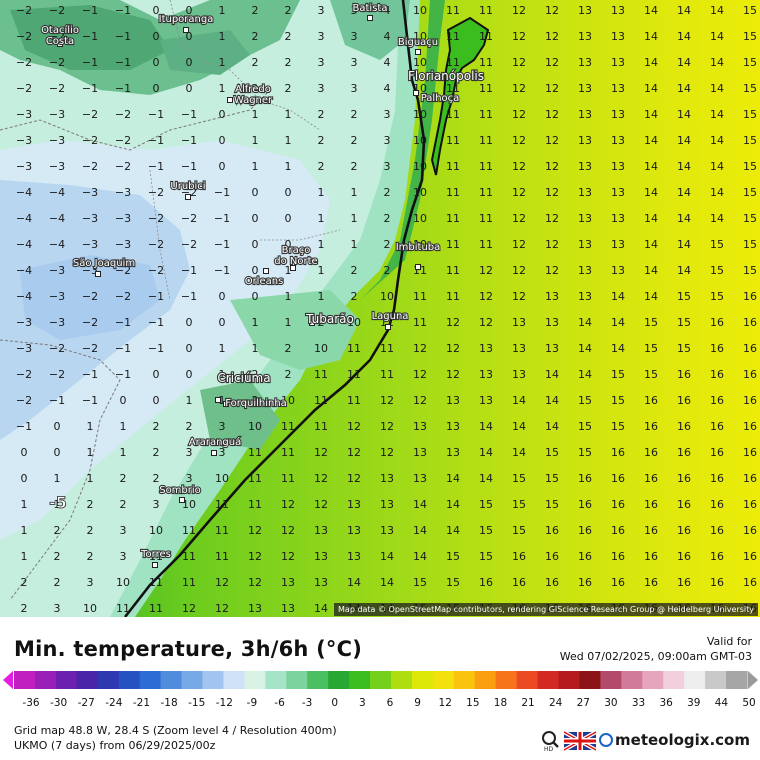 The height and width of the screenshot is (760, 760). I want to click on scale-tick-label: 36, so click(666, 703).